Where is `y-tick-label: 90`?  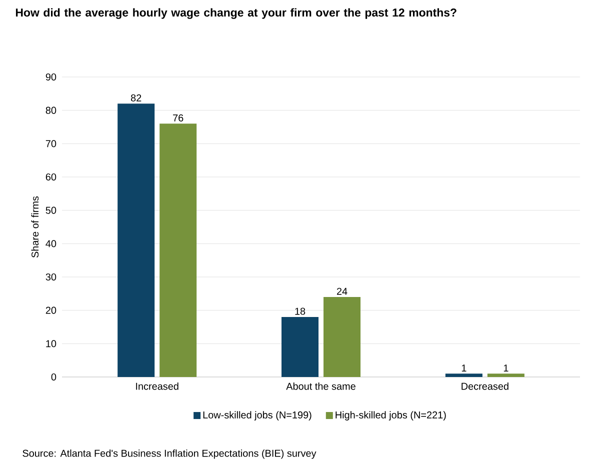 y-tick-label: 90 is located at coordinates (51, 77).